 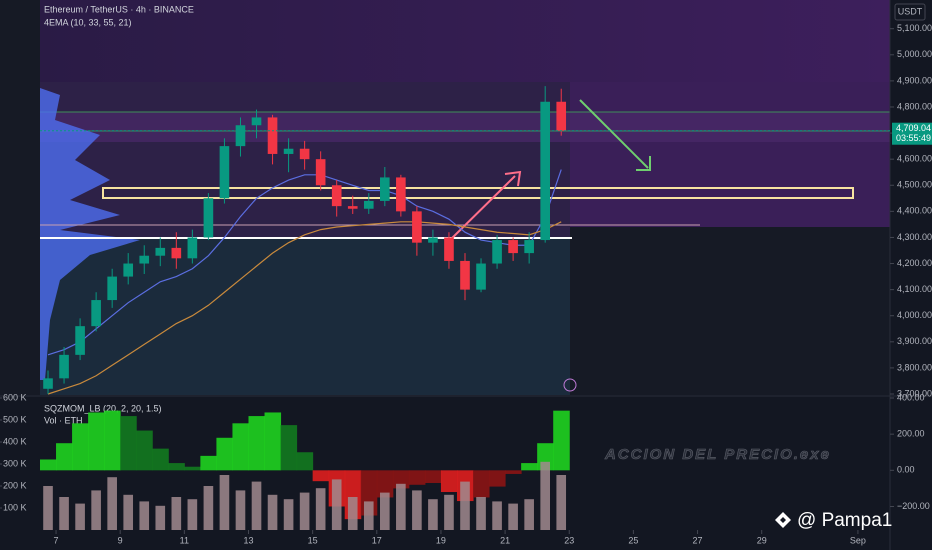 I want to click on x-tick-label: 9, so click(x=120, y=540).